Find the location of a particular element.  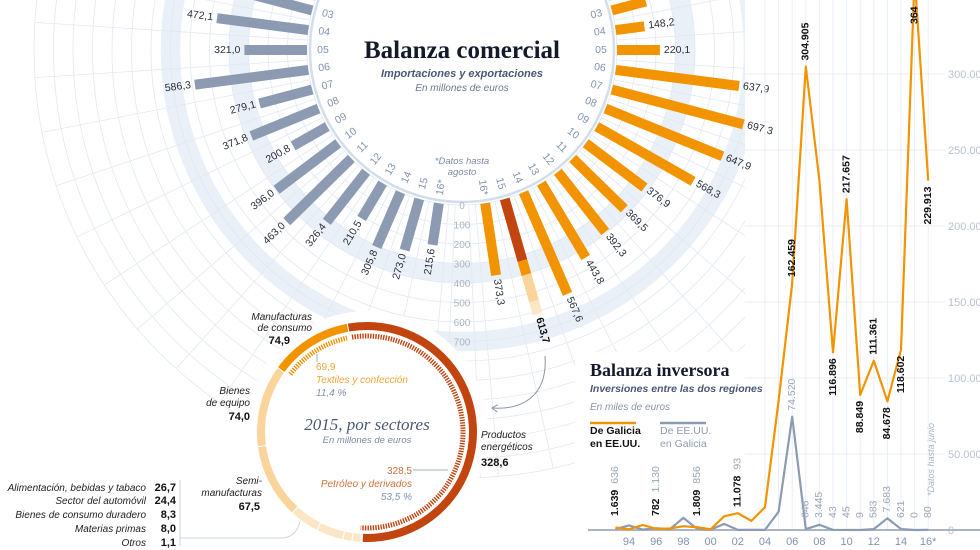

grey-data-label: 0 is located at coordinates (914, 515).